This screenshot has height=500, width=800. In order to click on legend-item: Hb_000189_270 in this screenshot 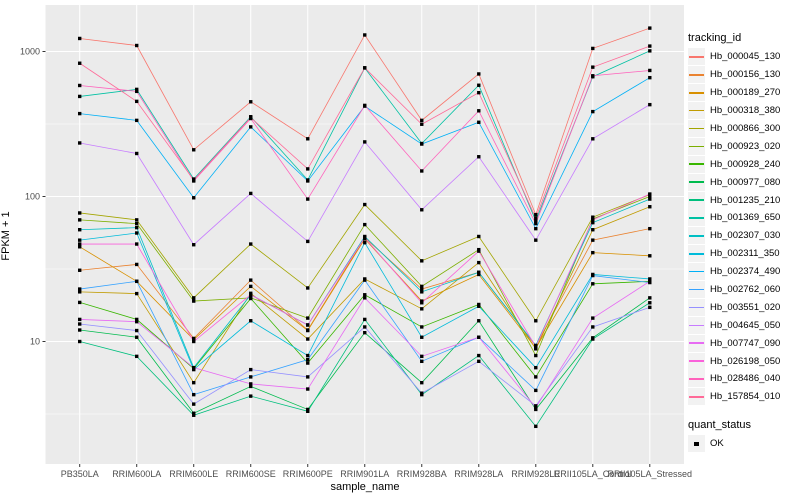, I will do `click(744, 93)`.